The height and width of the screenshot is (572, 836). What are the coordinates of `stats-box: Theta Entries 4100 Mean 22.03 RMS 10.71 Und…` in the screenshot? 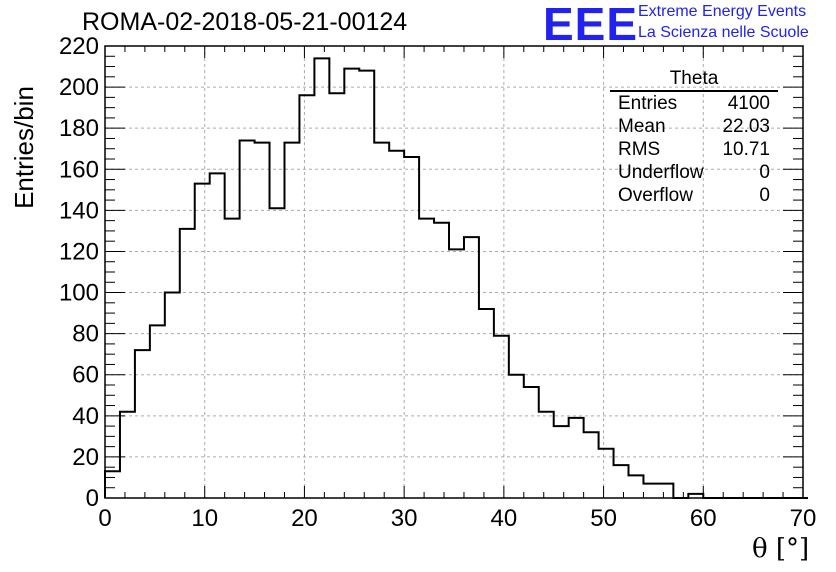 It's located at (694, 137).